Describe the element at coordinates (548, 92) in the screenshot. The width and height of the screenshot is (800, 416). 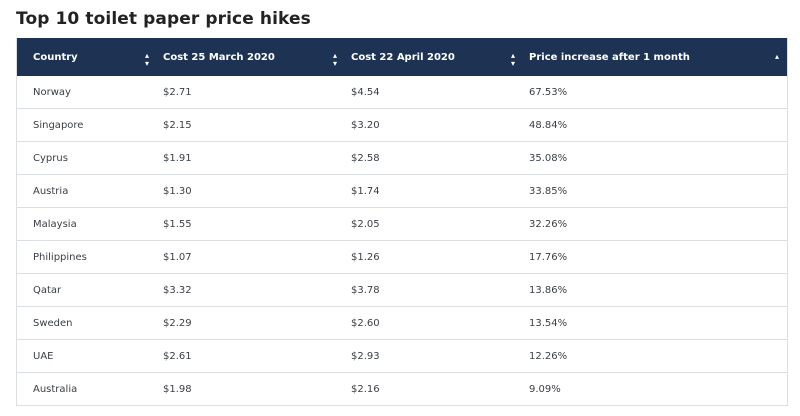
I see `cell-price-increase: 67.53%` at that location.